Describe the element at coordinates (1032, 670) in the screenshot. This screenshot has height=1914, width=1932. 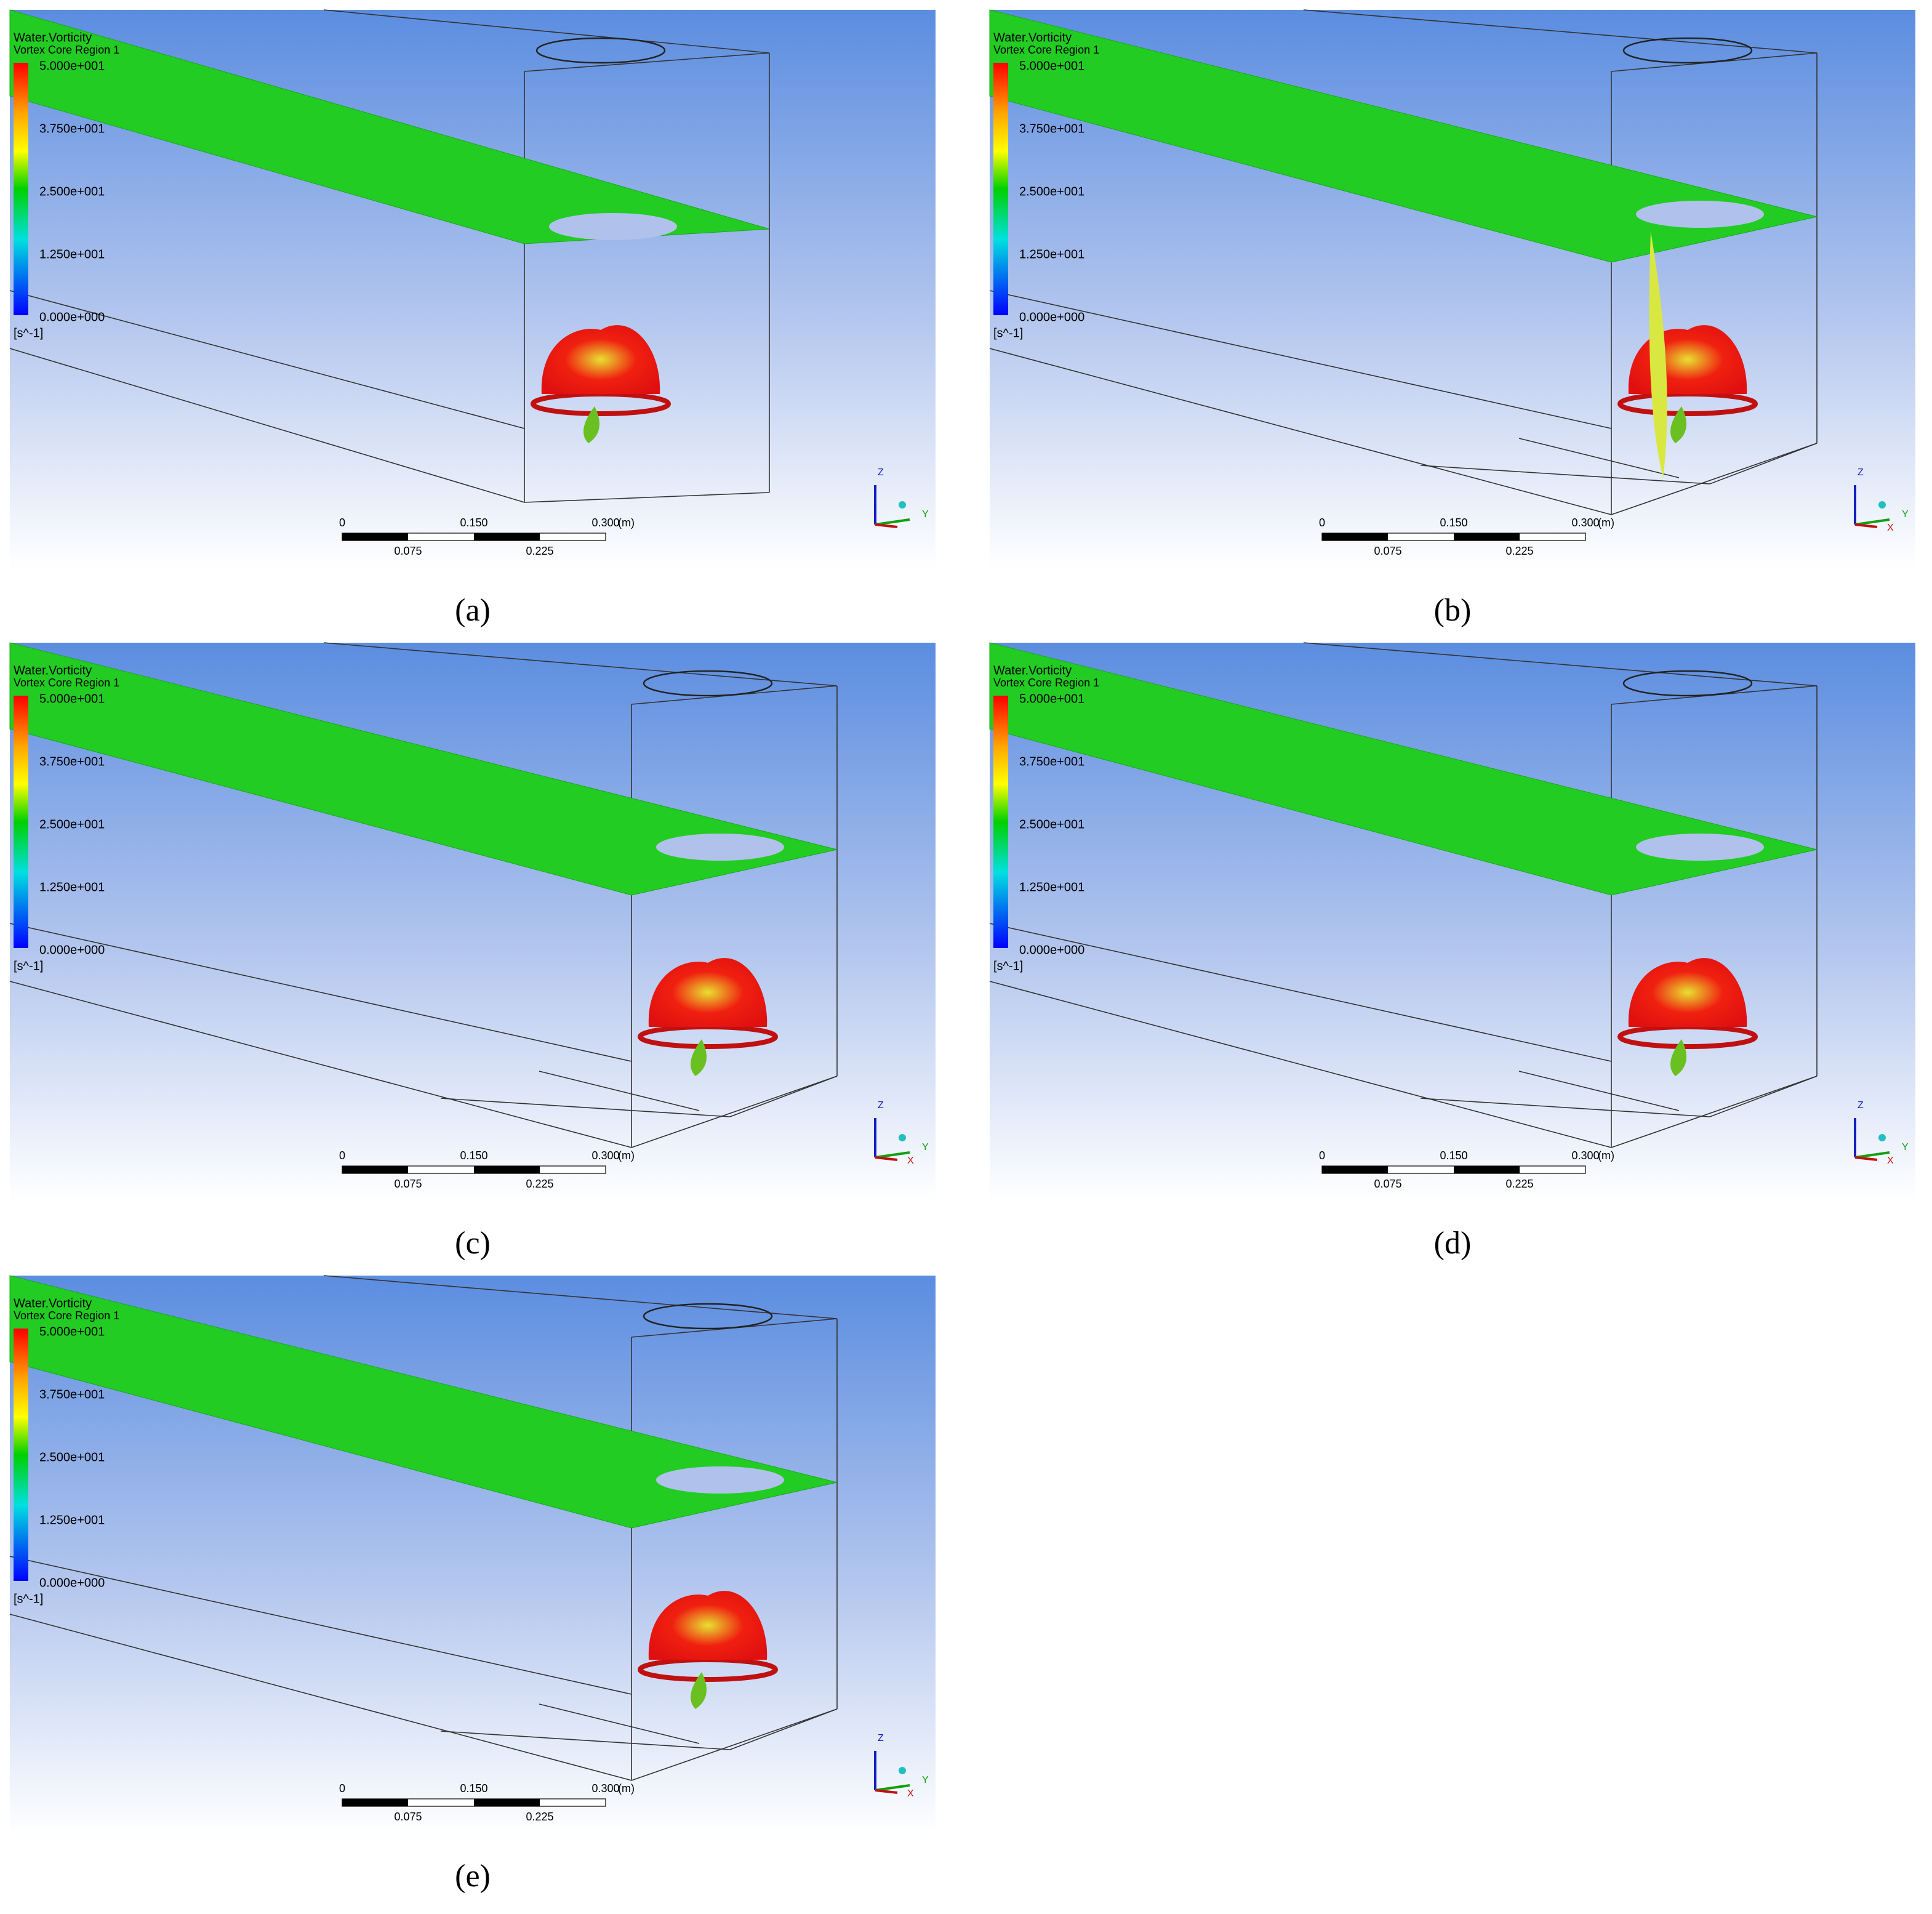
I see `legend-title: Water.Vorticity` at that location.